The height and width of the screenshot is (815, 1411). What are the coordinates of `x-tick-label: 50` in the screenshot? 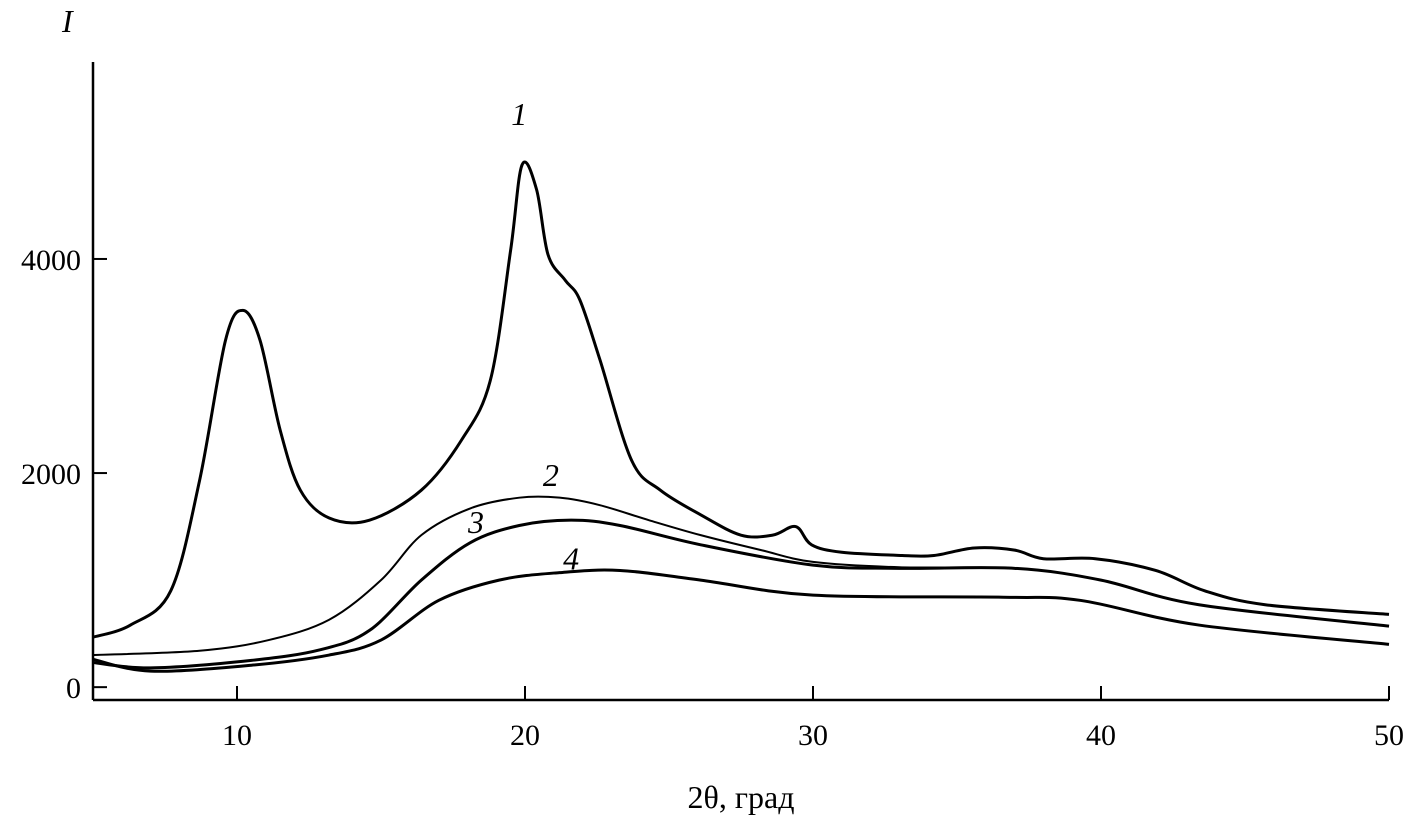 It's located at (1389, 735).